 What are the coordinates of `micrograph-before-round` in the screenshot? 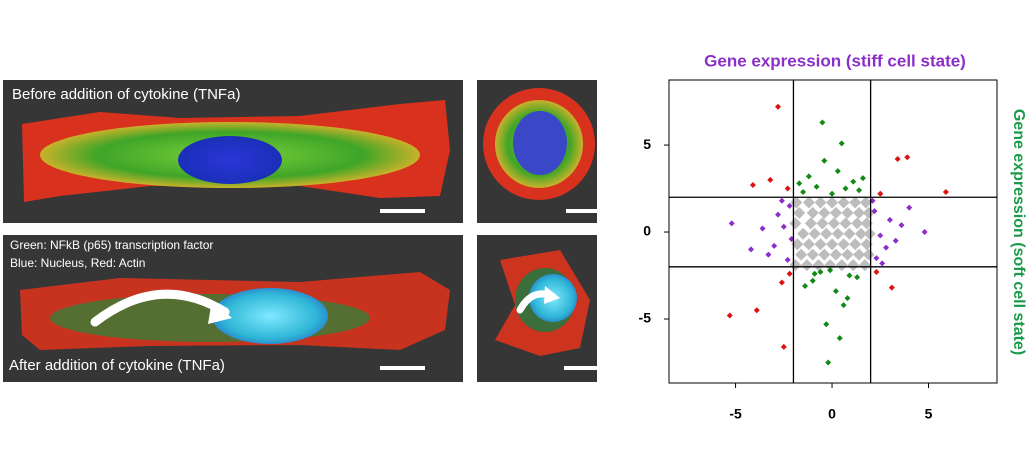 It's located at (544, 151).